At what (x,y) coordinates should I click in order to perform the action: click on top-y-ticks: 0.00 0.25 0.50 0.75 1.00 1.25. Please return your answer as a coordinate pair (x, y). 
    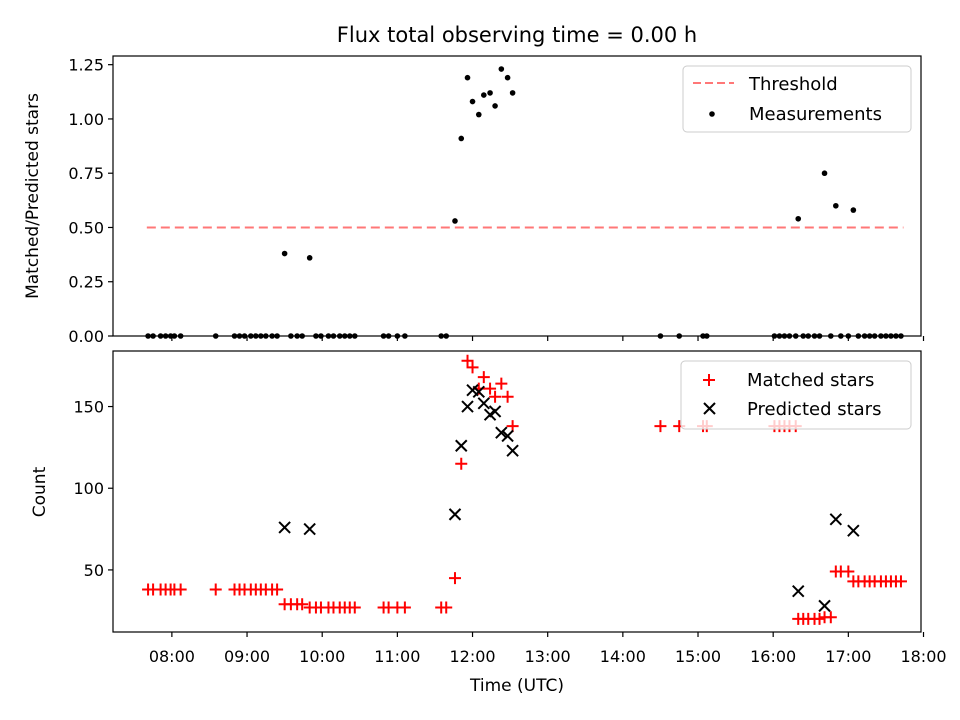
    Looking at the image, I should click on (90, 201).